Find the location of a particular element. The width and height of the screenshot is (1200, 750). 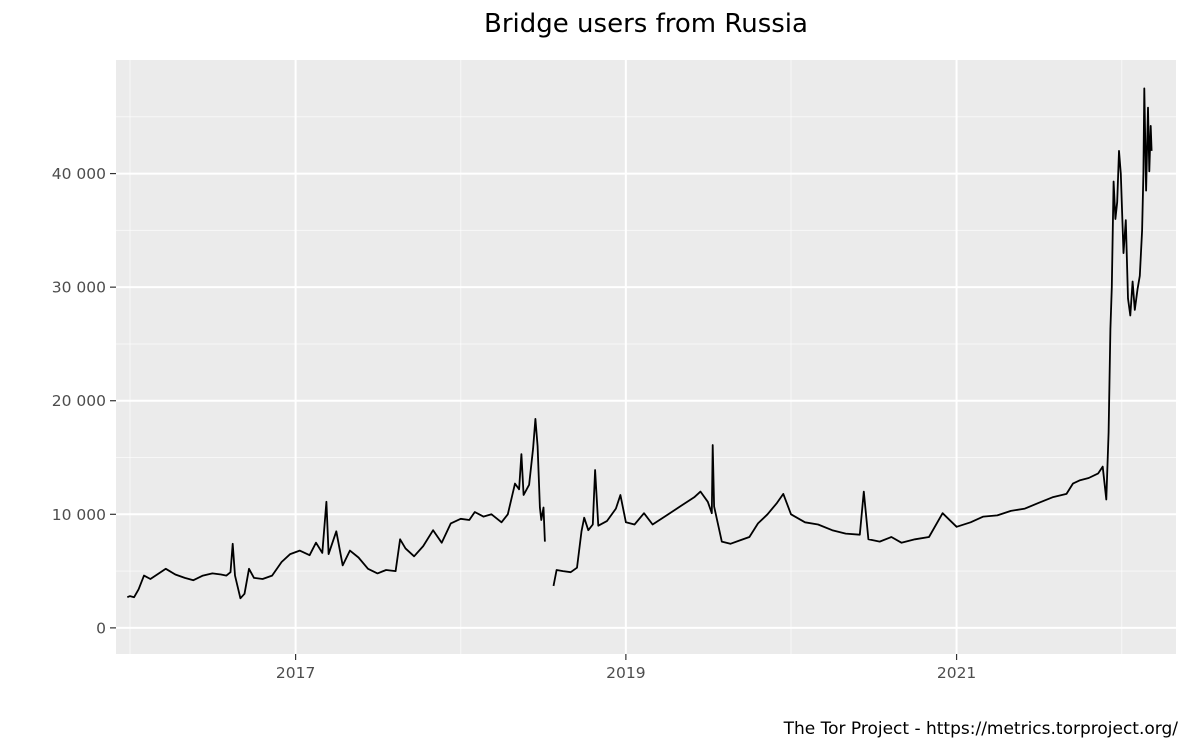

x-axis: 2017 2019 2021 is located at coordinates (626, 668).